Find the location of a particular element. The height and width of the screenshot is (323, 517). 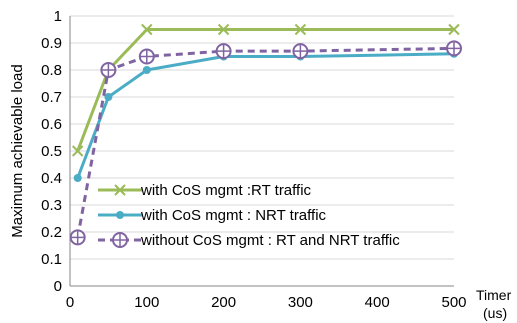

x-tick-label: 100 is located at coordinates (146, 302).